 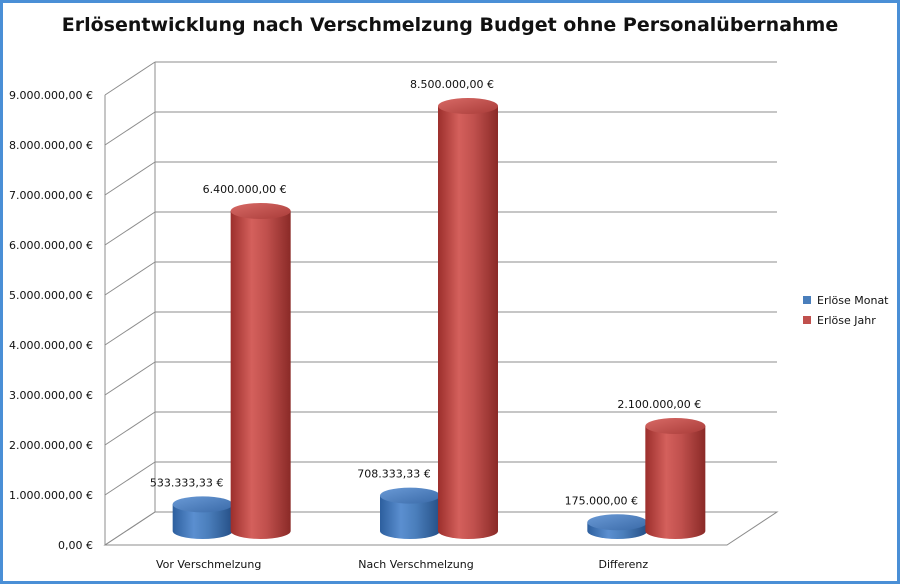 I want to click on x-tick-label: Differenz, so click(x=623, y=564).